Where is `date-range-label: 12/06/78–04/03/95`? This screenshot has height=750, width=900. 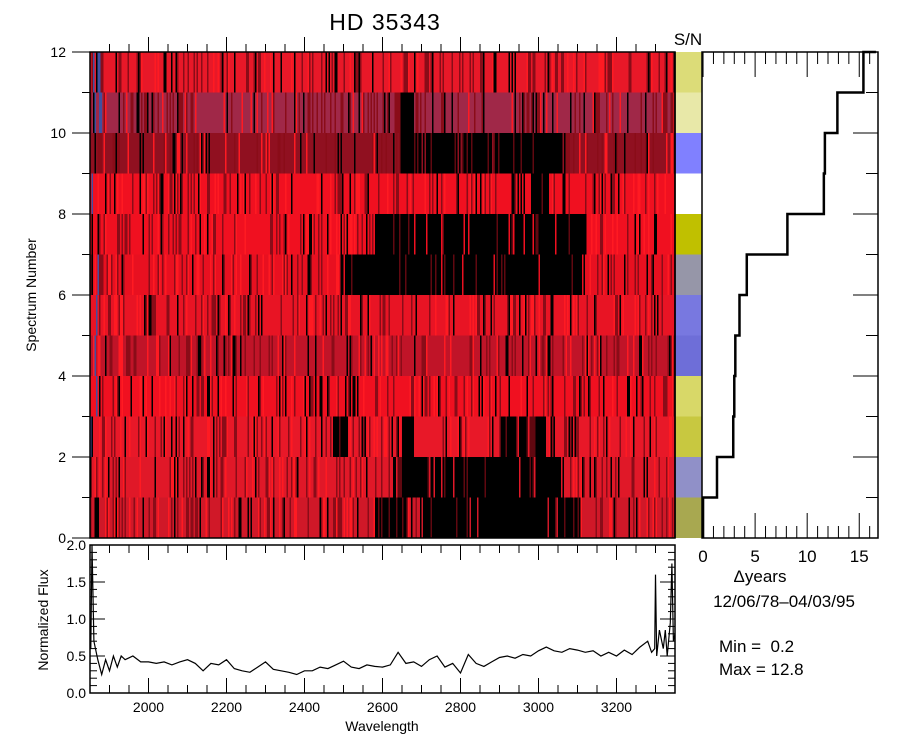 date-range-label: 12/06/78–04/03/95 is located at coordinates (784, 601).